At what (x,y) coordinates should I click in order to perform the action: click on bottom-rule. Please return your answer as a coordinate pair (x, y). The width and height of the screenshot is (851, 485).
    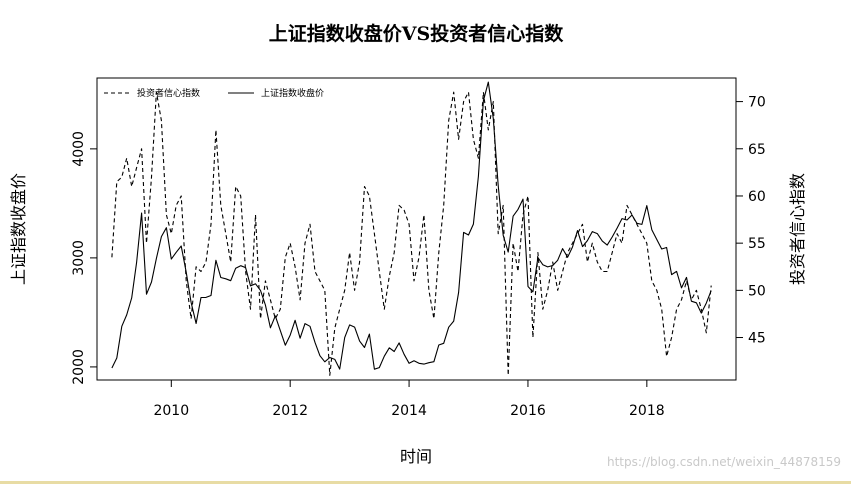
    Looking at the image, I should click on (425, 482).